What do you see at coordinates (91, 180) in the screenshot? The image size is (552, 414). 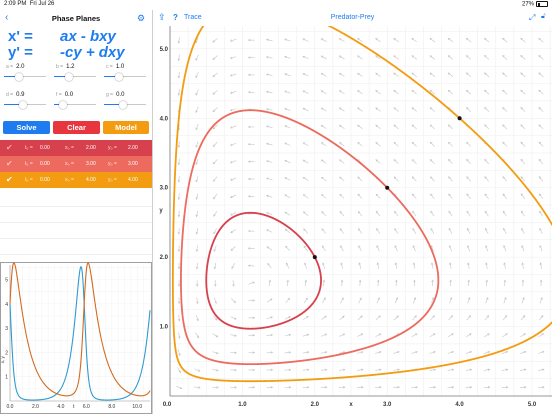 I see `x0-value: 4.00` at bounding box center [91, 180].